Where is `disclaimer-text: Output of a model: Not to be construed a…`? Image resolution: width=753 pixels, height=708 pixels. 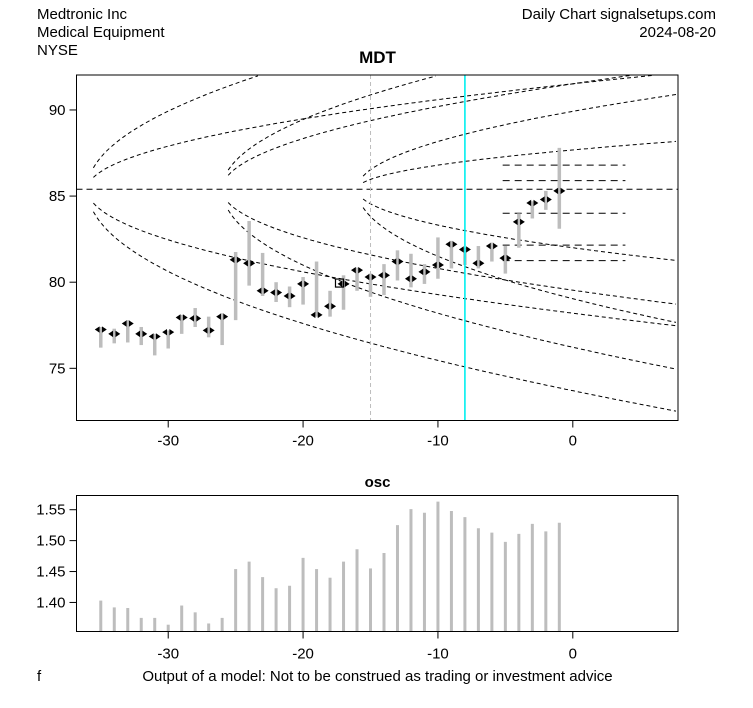 disclaimer-text: Output of a model: Not to be construed a… is located at coordinates (377, 676).